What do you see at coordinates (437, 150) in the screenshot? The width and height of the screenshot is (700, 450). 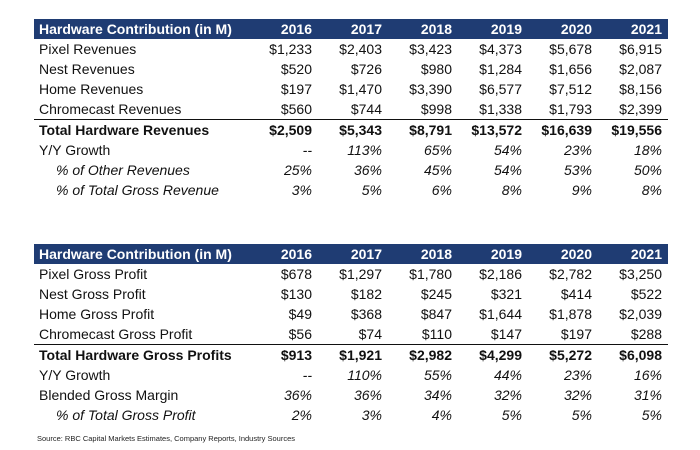 I see `cell-value: 65%` at bounding box center [437, 150].